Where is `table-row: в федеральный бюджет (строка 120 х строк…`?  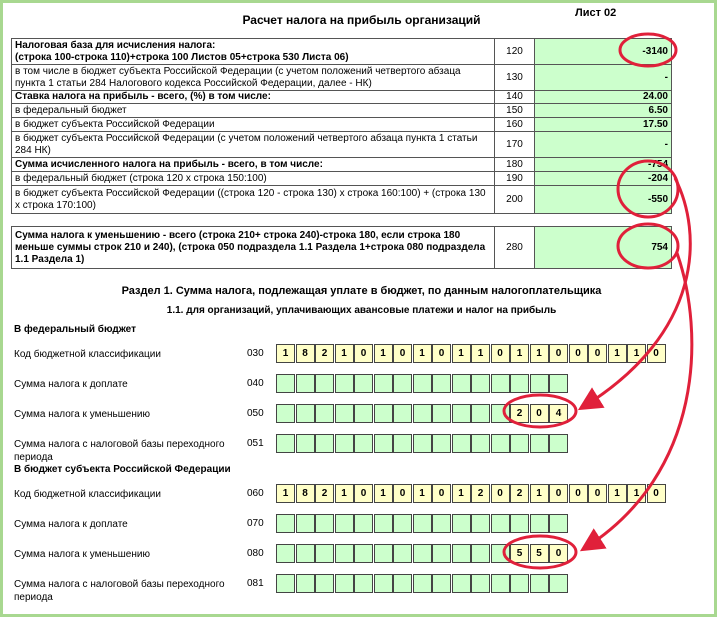 table-row: в федеральный бюджет (строка 120 х строк… is located at coordinates (341, 178).